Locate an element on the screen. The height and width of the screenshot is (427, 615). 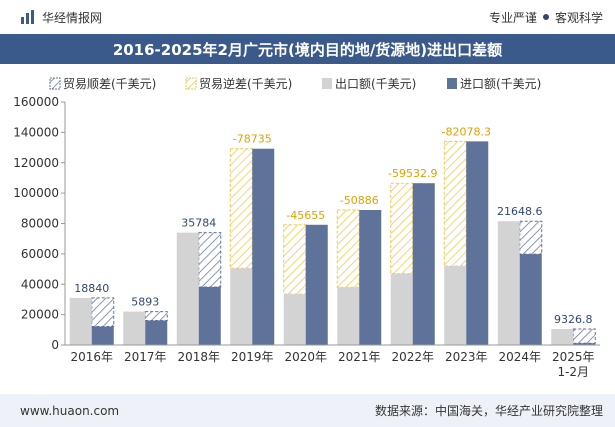
chart-title-bar: 2016-2025年2月广元市(境内目的地/货源地)进出口差额 is located at coordinates (307, 49).